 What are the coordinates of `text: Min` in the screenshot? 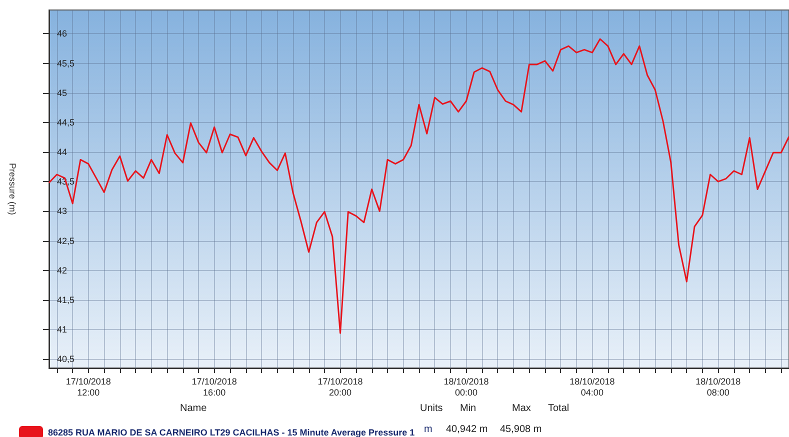 It's located at (468, 408).